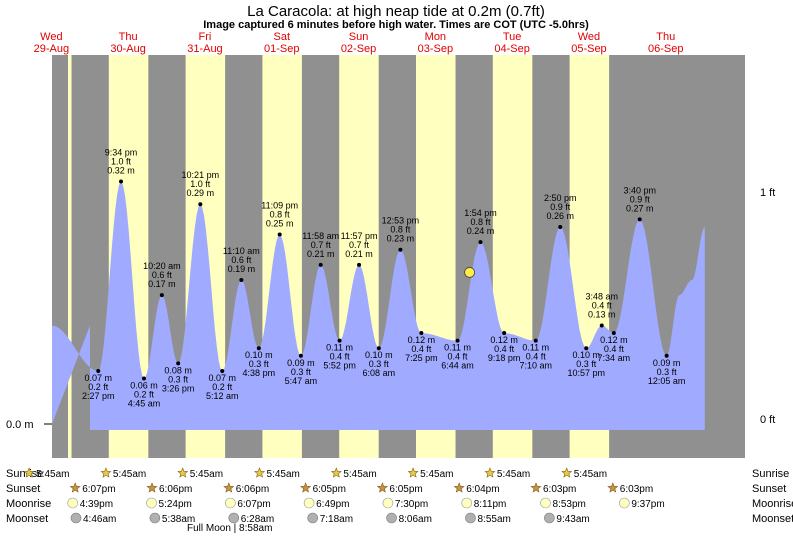  Describe the element at coordinates (70, 256) in the screenshot. I see `day-band` at that location.